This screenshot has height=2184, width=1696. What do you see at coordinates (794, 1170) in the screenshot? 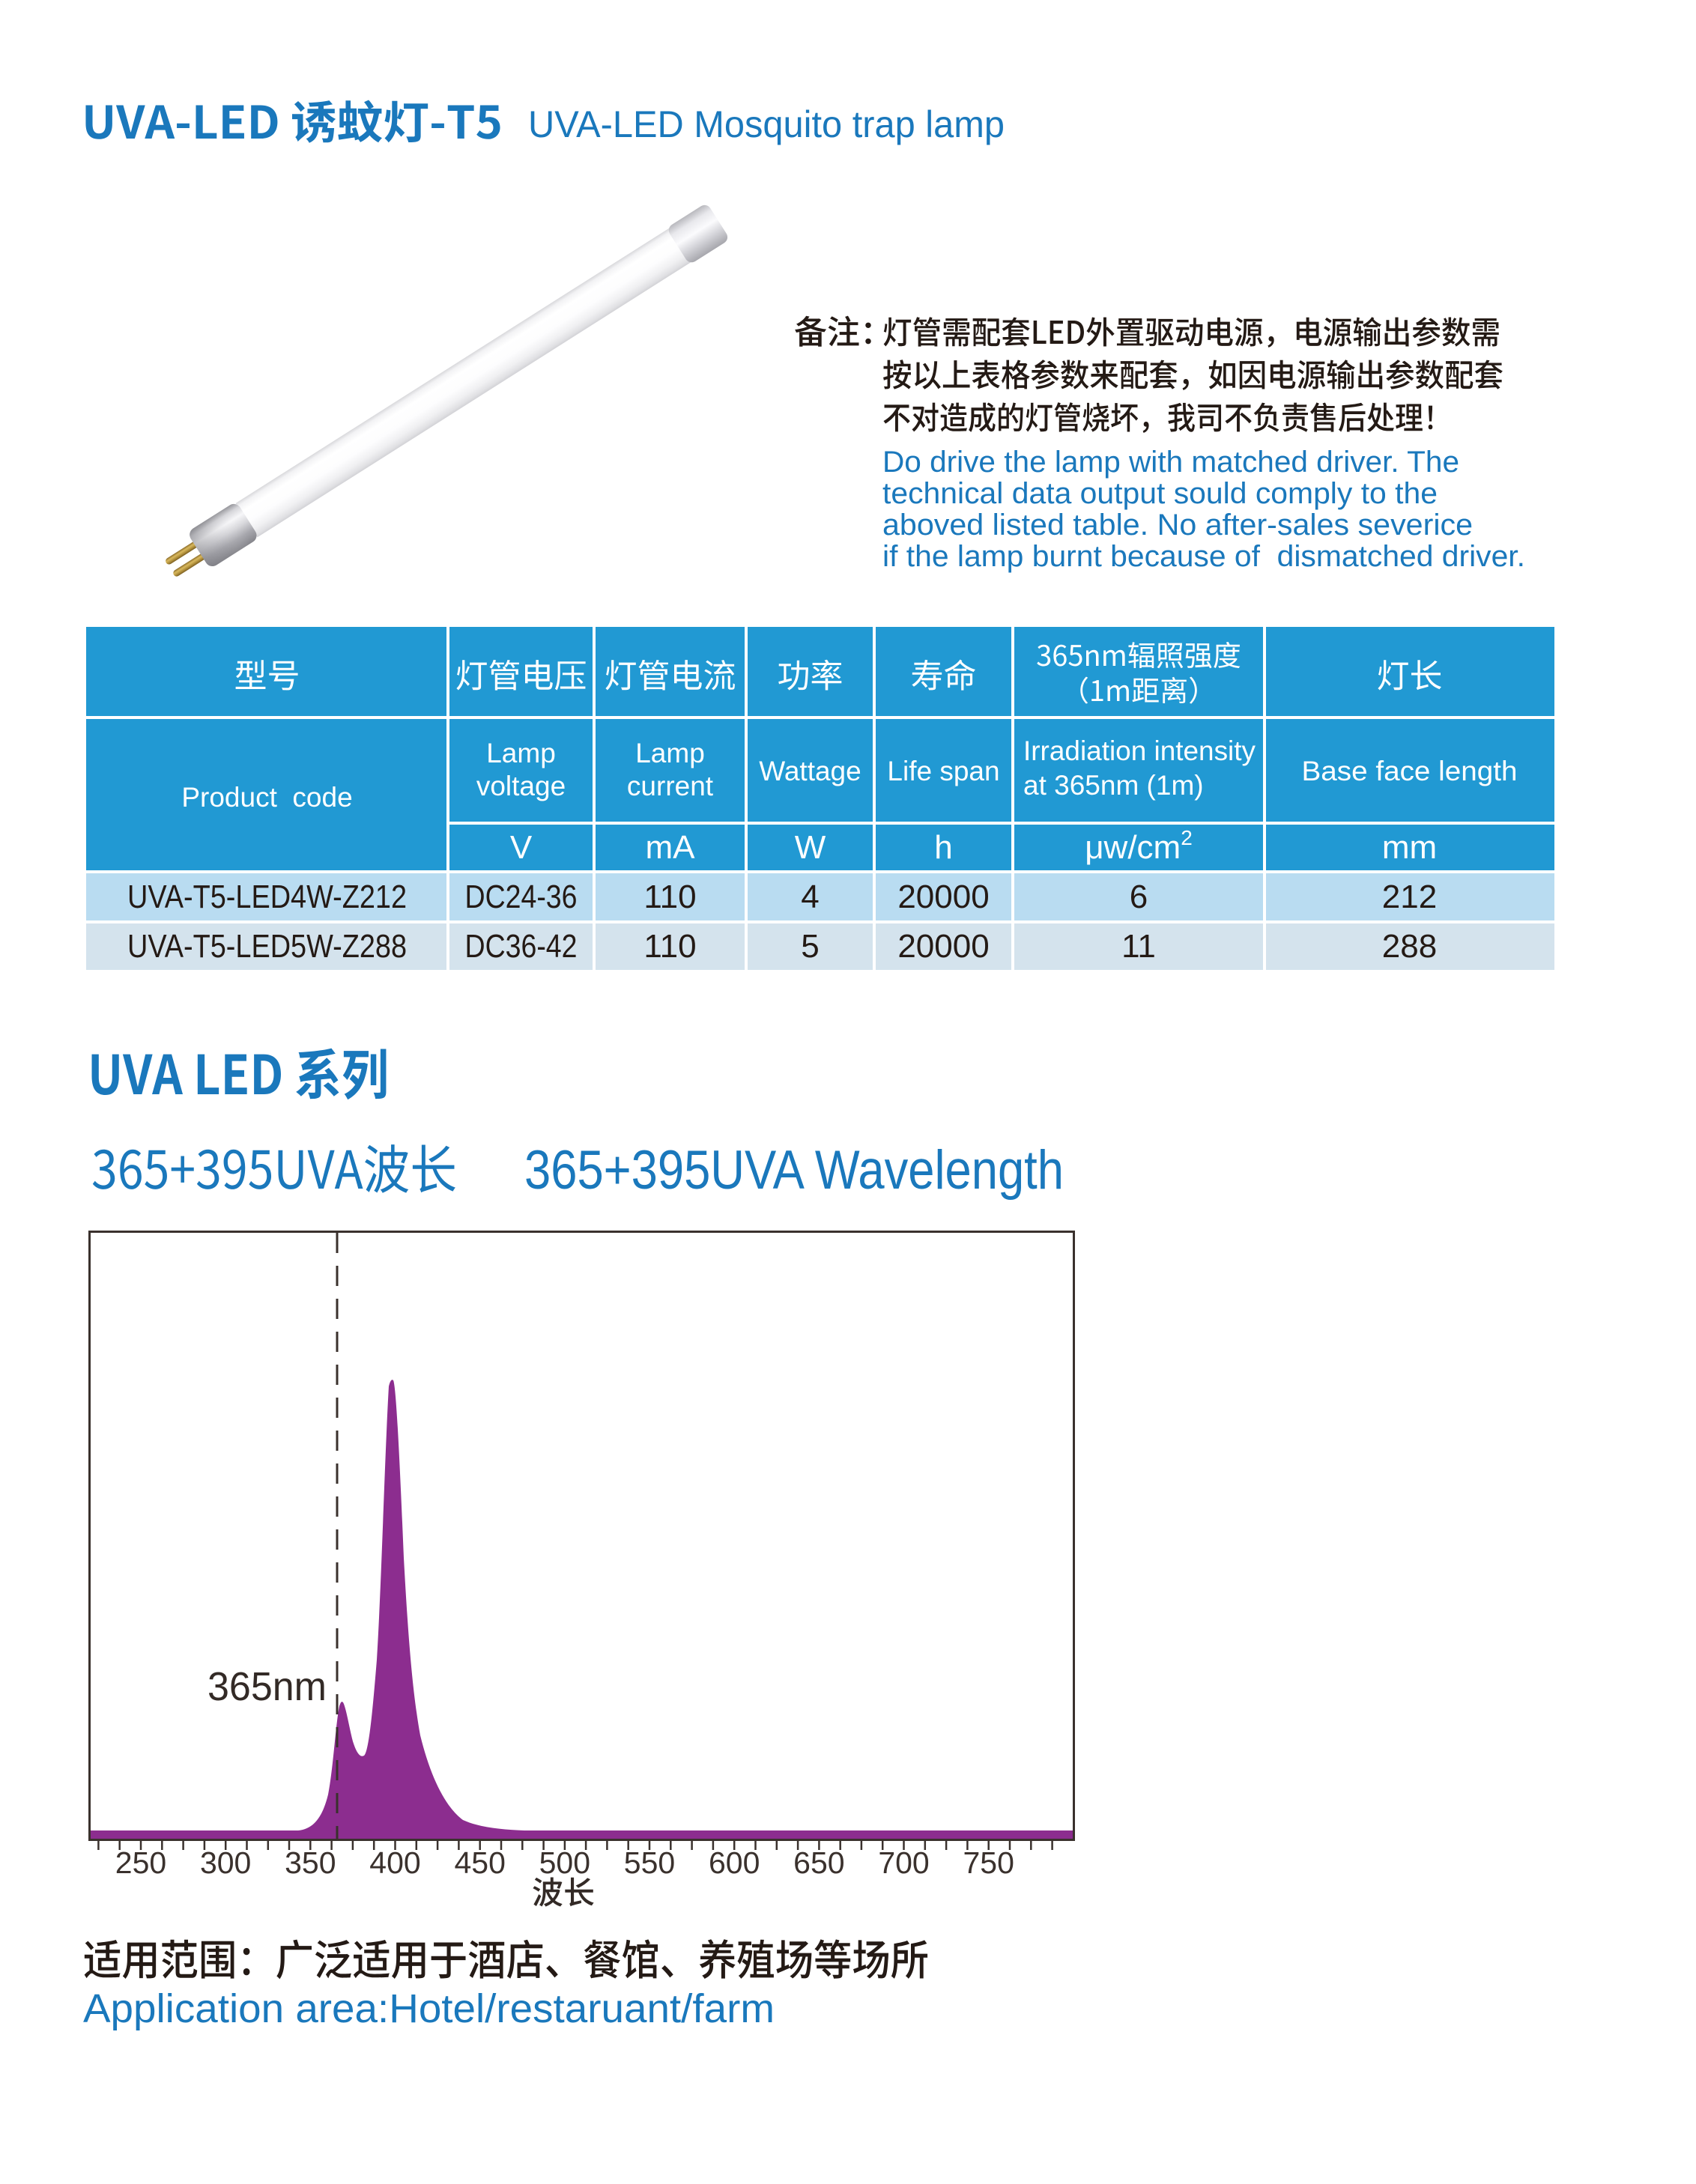
I see `svg-text: 365+395UVA Wavelength` at bounding box center [794, 1170].